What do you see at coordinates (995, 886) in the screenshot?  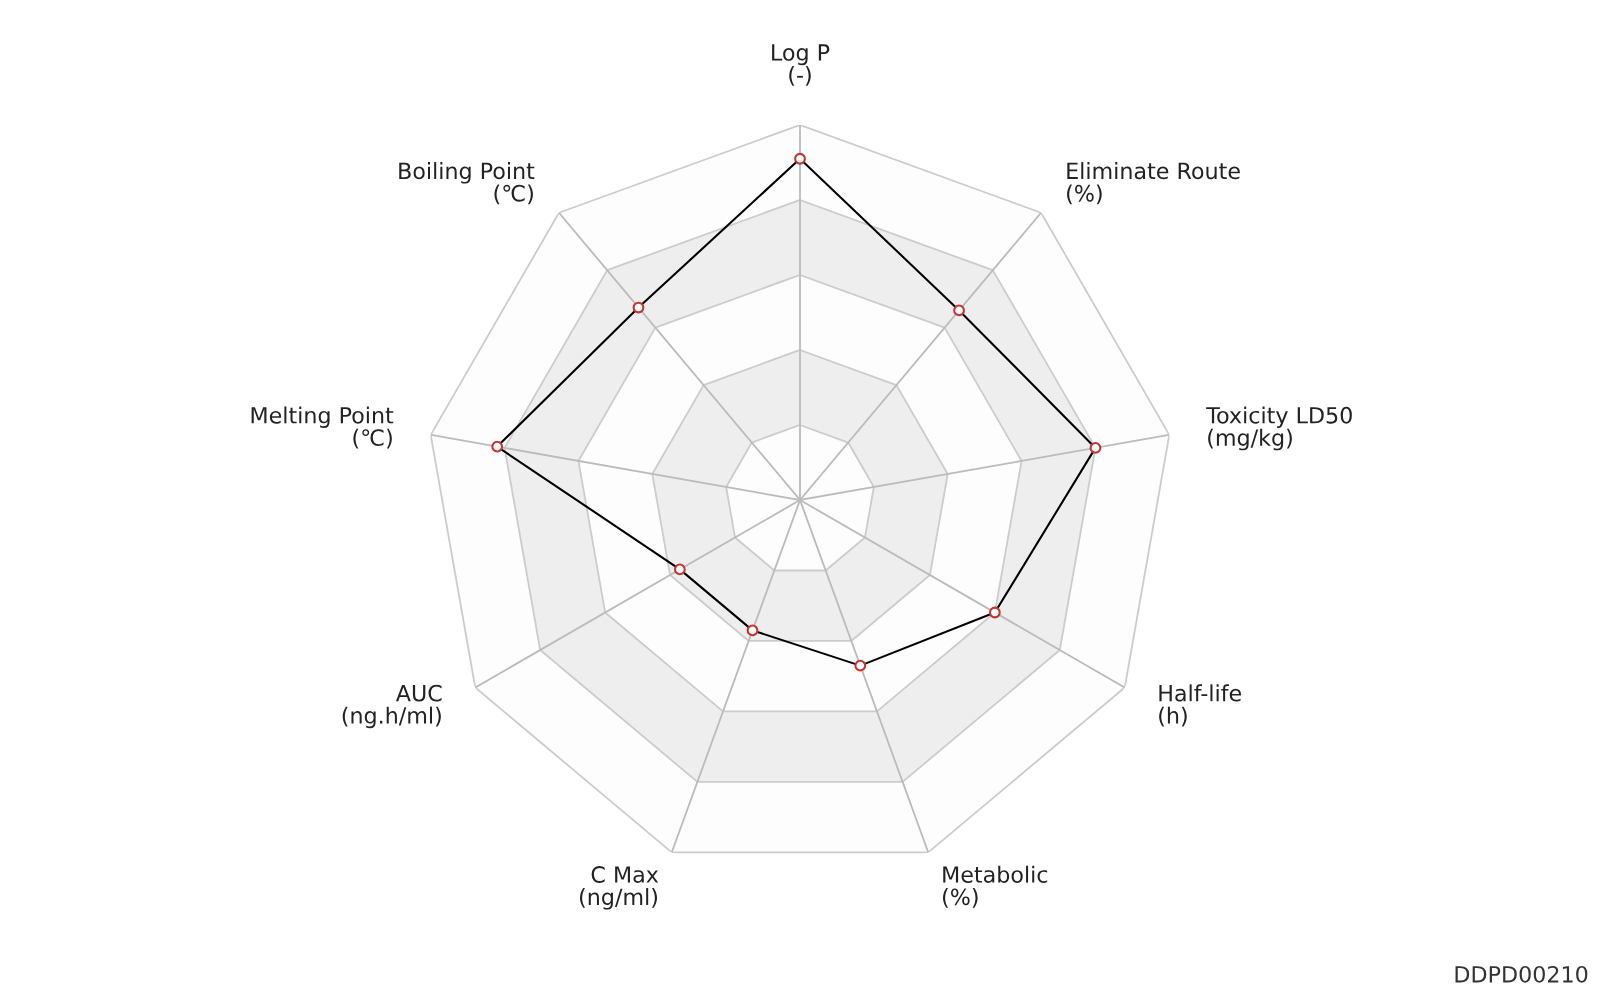 I see `spoke-label: Metabolic (%)` at bounding box center [995, 886].